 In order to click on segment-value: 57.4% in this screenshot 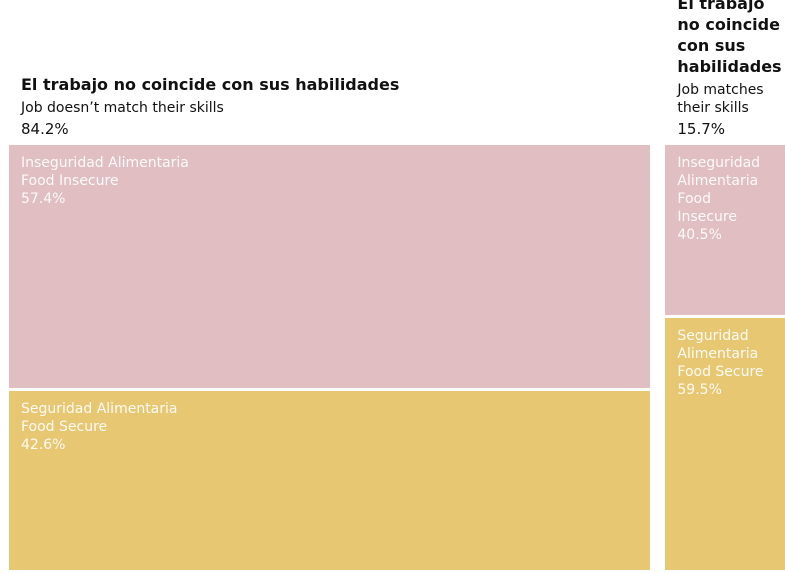, I will do `click(43, 199)`.